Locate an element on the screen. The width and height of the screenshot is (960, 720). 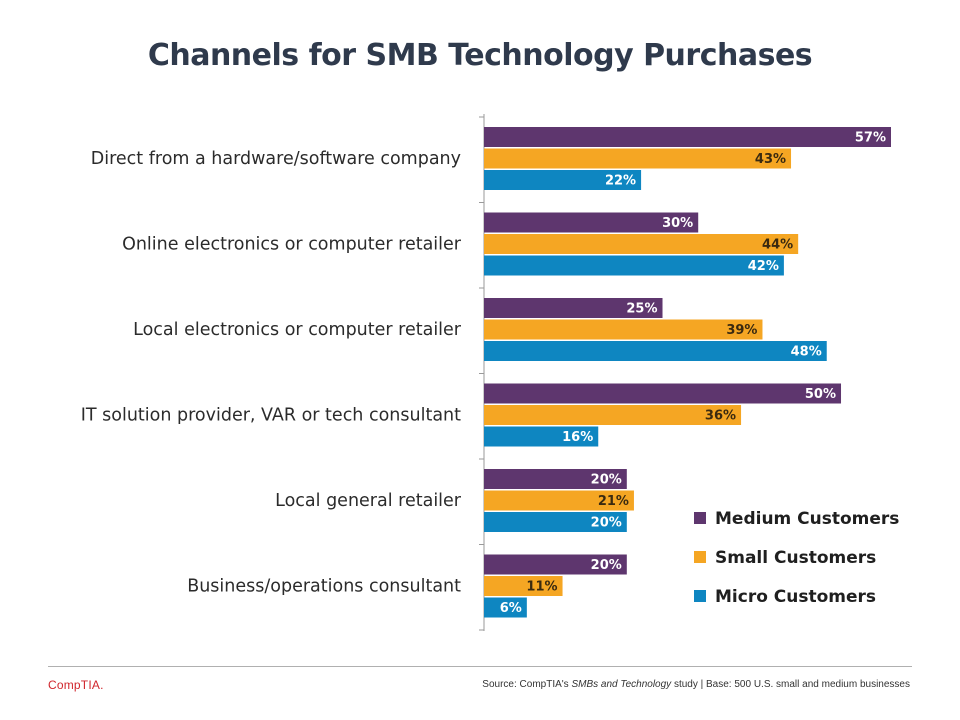
category-label: Local electronics or computer retailer is located at coordinates (297, 330).